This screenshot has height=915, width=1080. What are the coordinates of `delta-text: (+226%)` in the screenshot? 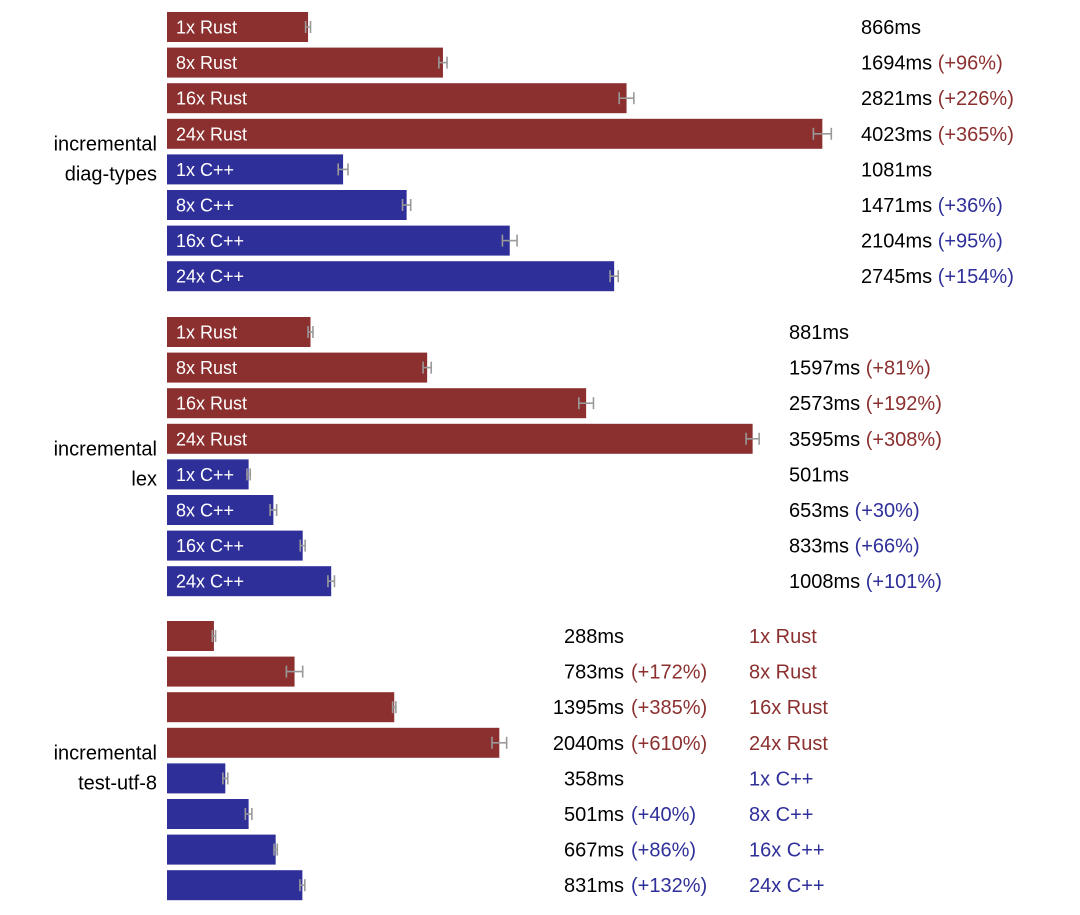 It's located at (973, 99).